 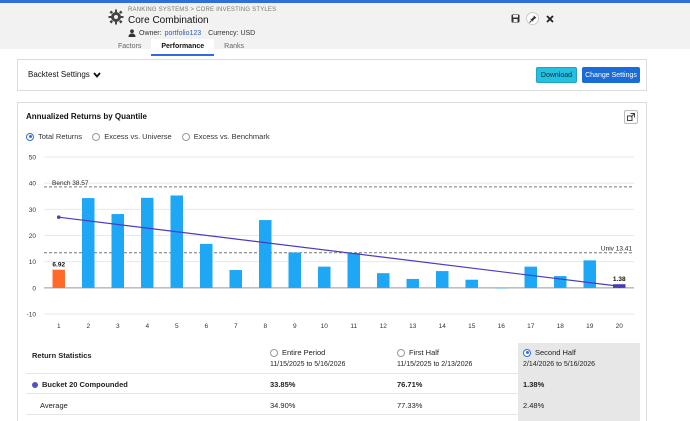 I want to click on y-tick-label: 30, so click(x=33, y=210).